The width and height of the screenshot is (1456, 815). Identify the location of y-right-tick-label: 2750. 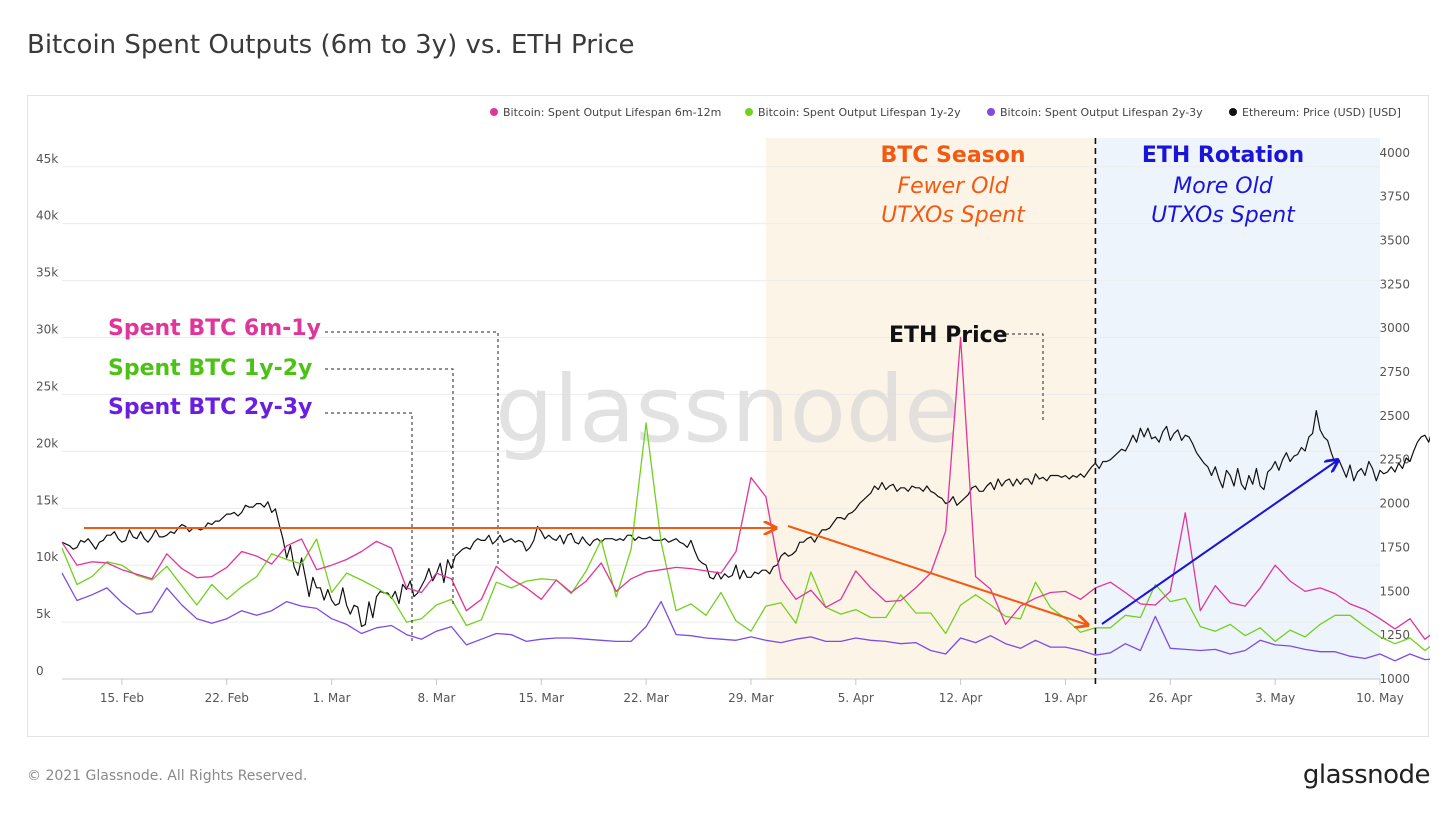
(1394, 372).